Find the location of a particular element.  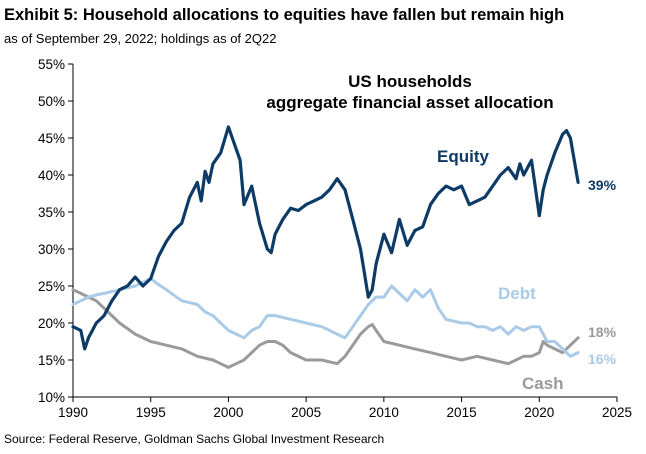

cash-series-line is located at coordinates (325, 328).